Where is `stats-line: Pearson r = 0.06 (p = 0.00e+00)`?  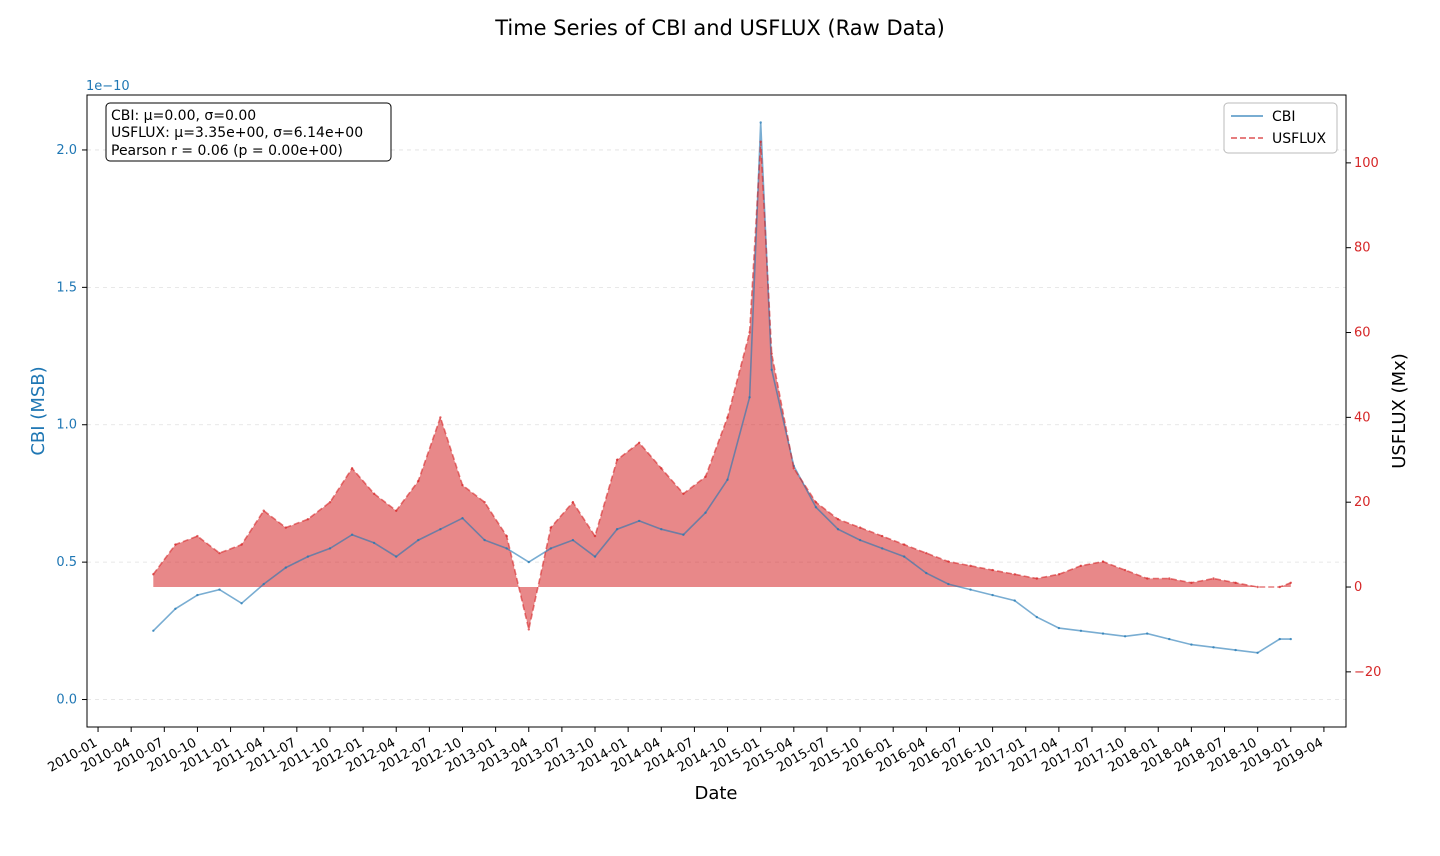 stats-line: Pearson r = 0.06 (p = 0.00e+00) is located at coordinates (227, 151).